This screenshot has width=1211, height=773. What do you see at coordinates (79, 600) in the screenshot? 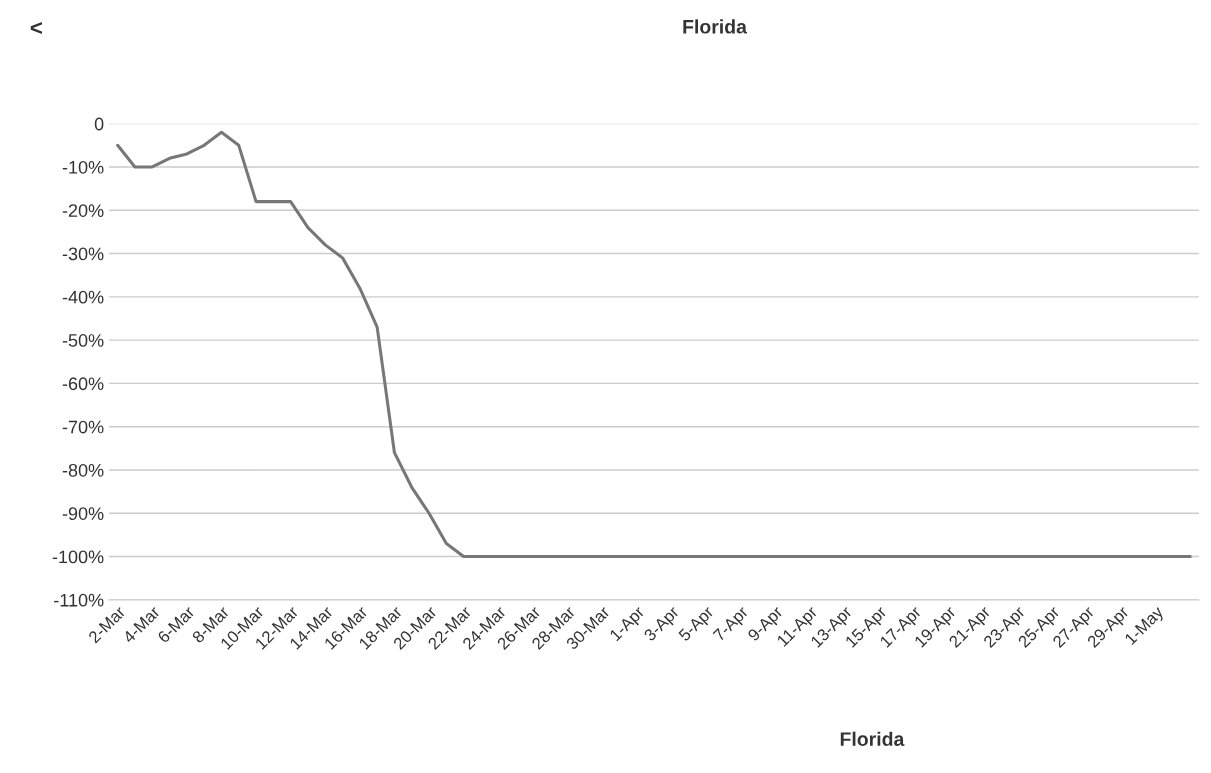
I see `y-tick-label: -110%` at bounding box center [79, 600].